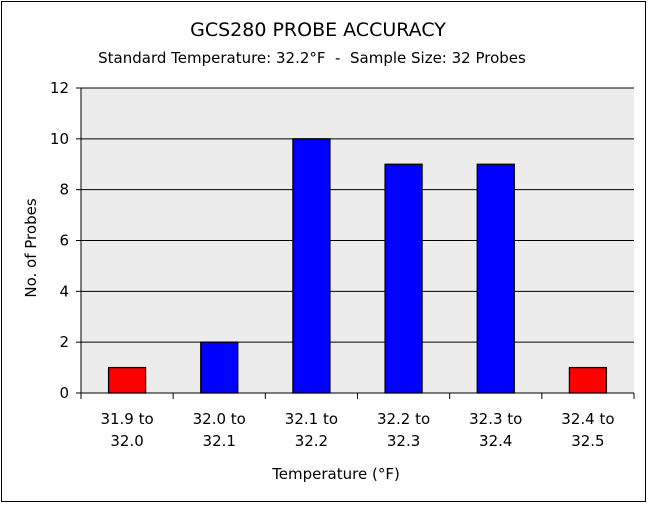 This screenshot has width=649, height=505. I want to click on x-category-label-5-line-2: 32.4, so click(495, 441).